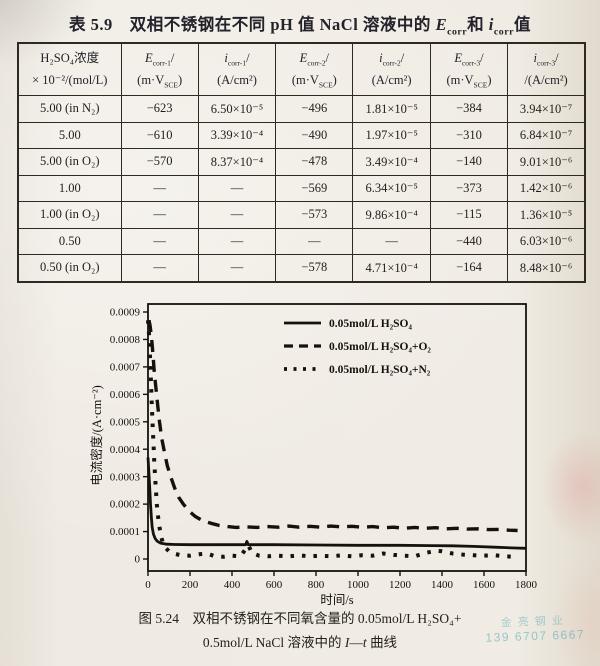  Describe the element at coordinates (391, 69) in the screenshot. I see `column-header: icorr-2/(A/cm²)` at that location.